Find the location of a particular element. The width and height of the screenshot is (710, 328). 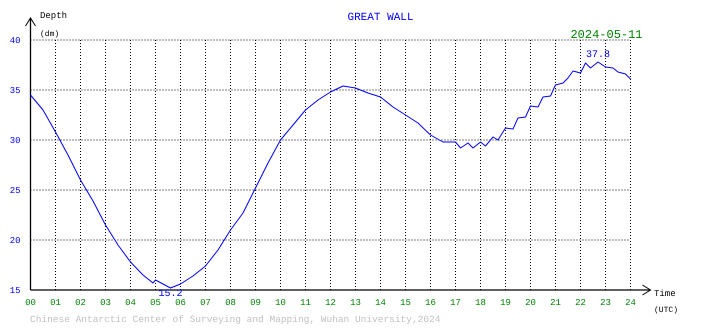

x-tick-label: 04 is located at coordinates (130, 303).